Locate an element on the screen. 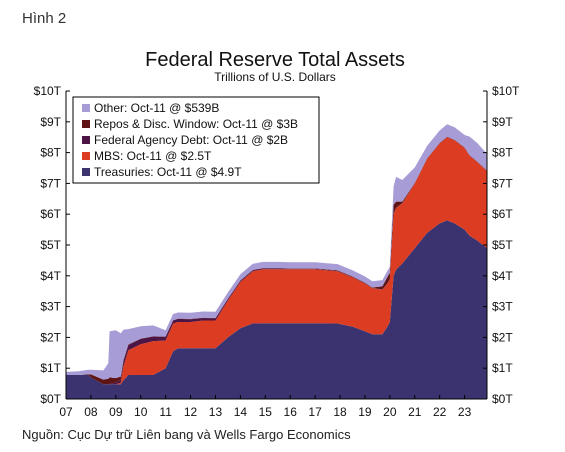 The width and height of the screenshot is (565, 452). y-tick-label-right: $5T is located at coordinates (502, 245).